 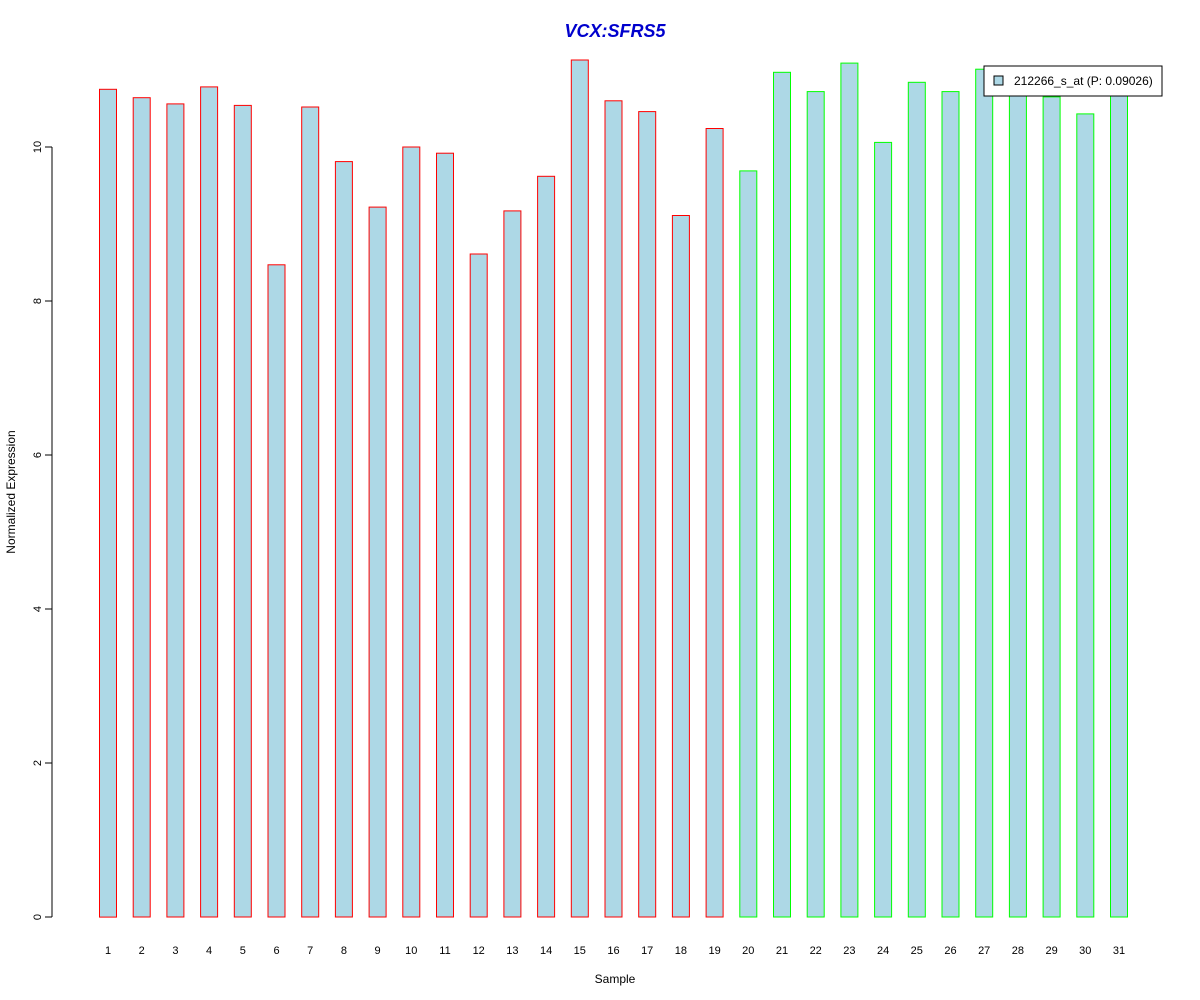 What do you see at coordinates (175, 951) in the screenshot?
I see `x-axis-tick-label: 3` at bounding box center [175, 951].